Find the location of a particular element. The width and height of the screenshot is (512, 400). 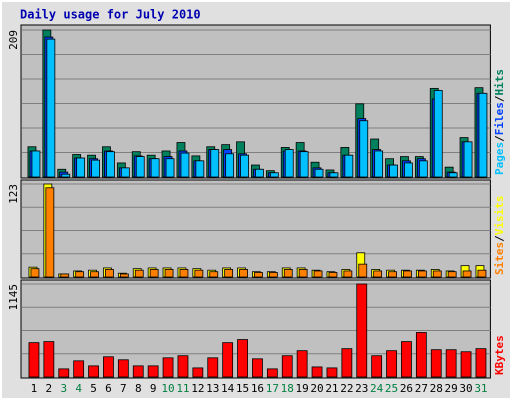

x-tick-label: 12 is located at coordinates (197, 388).